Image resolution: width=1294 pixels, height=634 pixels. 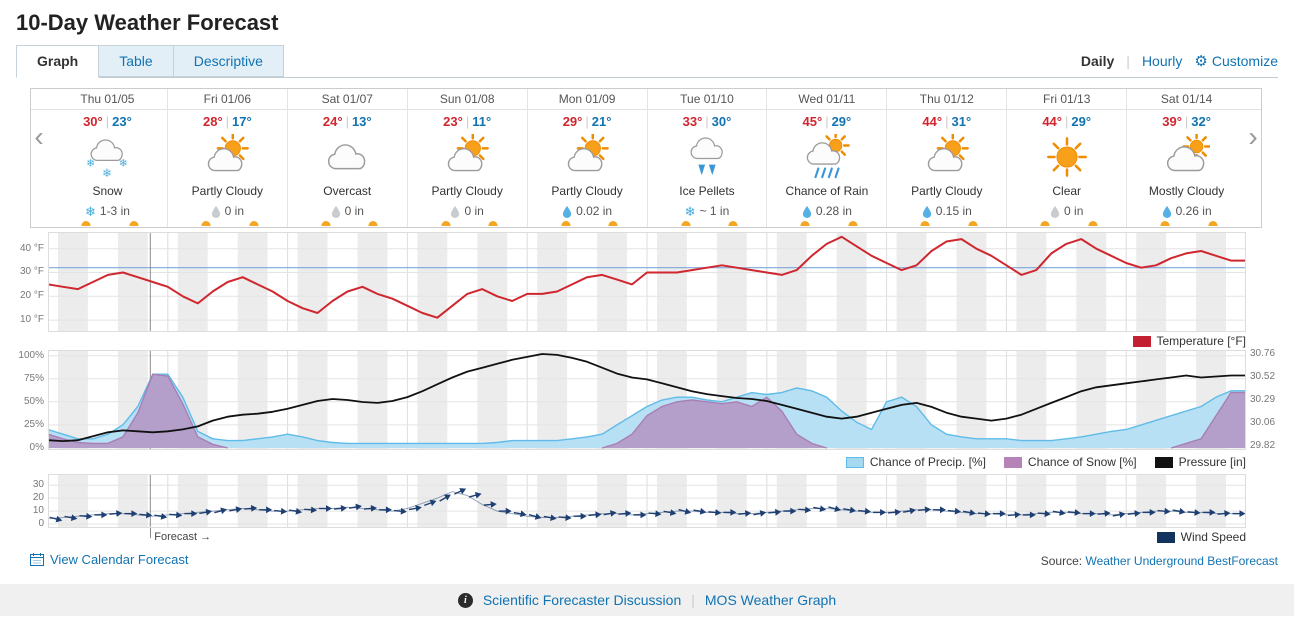 I want to click on day-column: Tue 01/10 33° | 30° Ice Pellets ❄ ~ 1 in, so click(x=706, y=158).